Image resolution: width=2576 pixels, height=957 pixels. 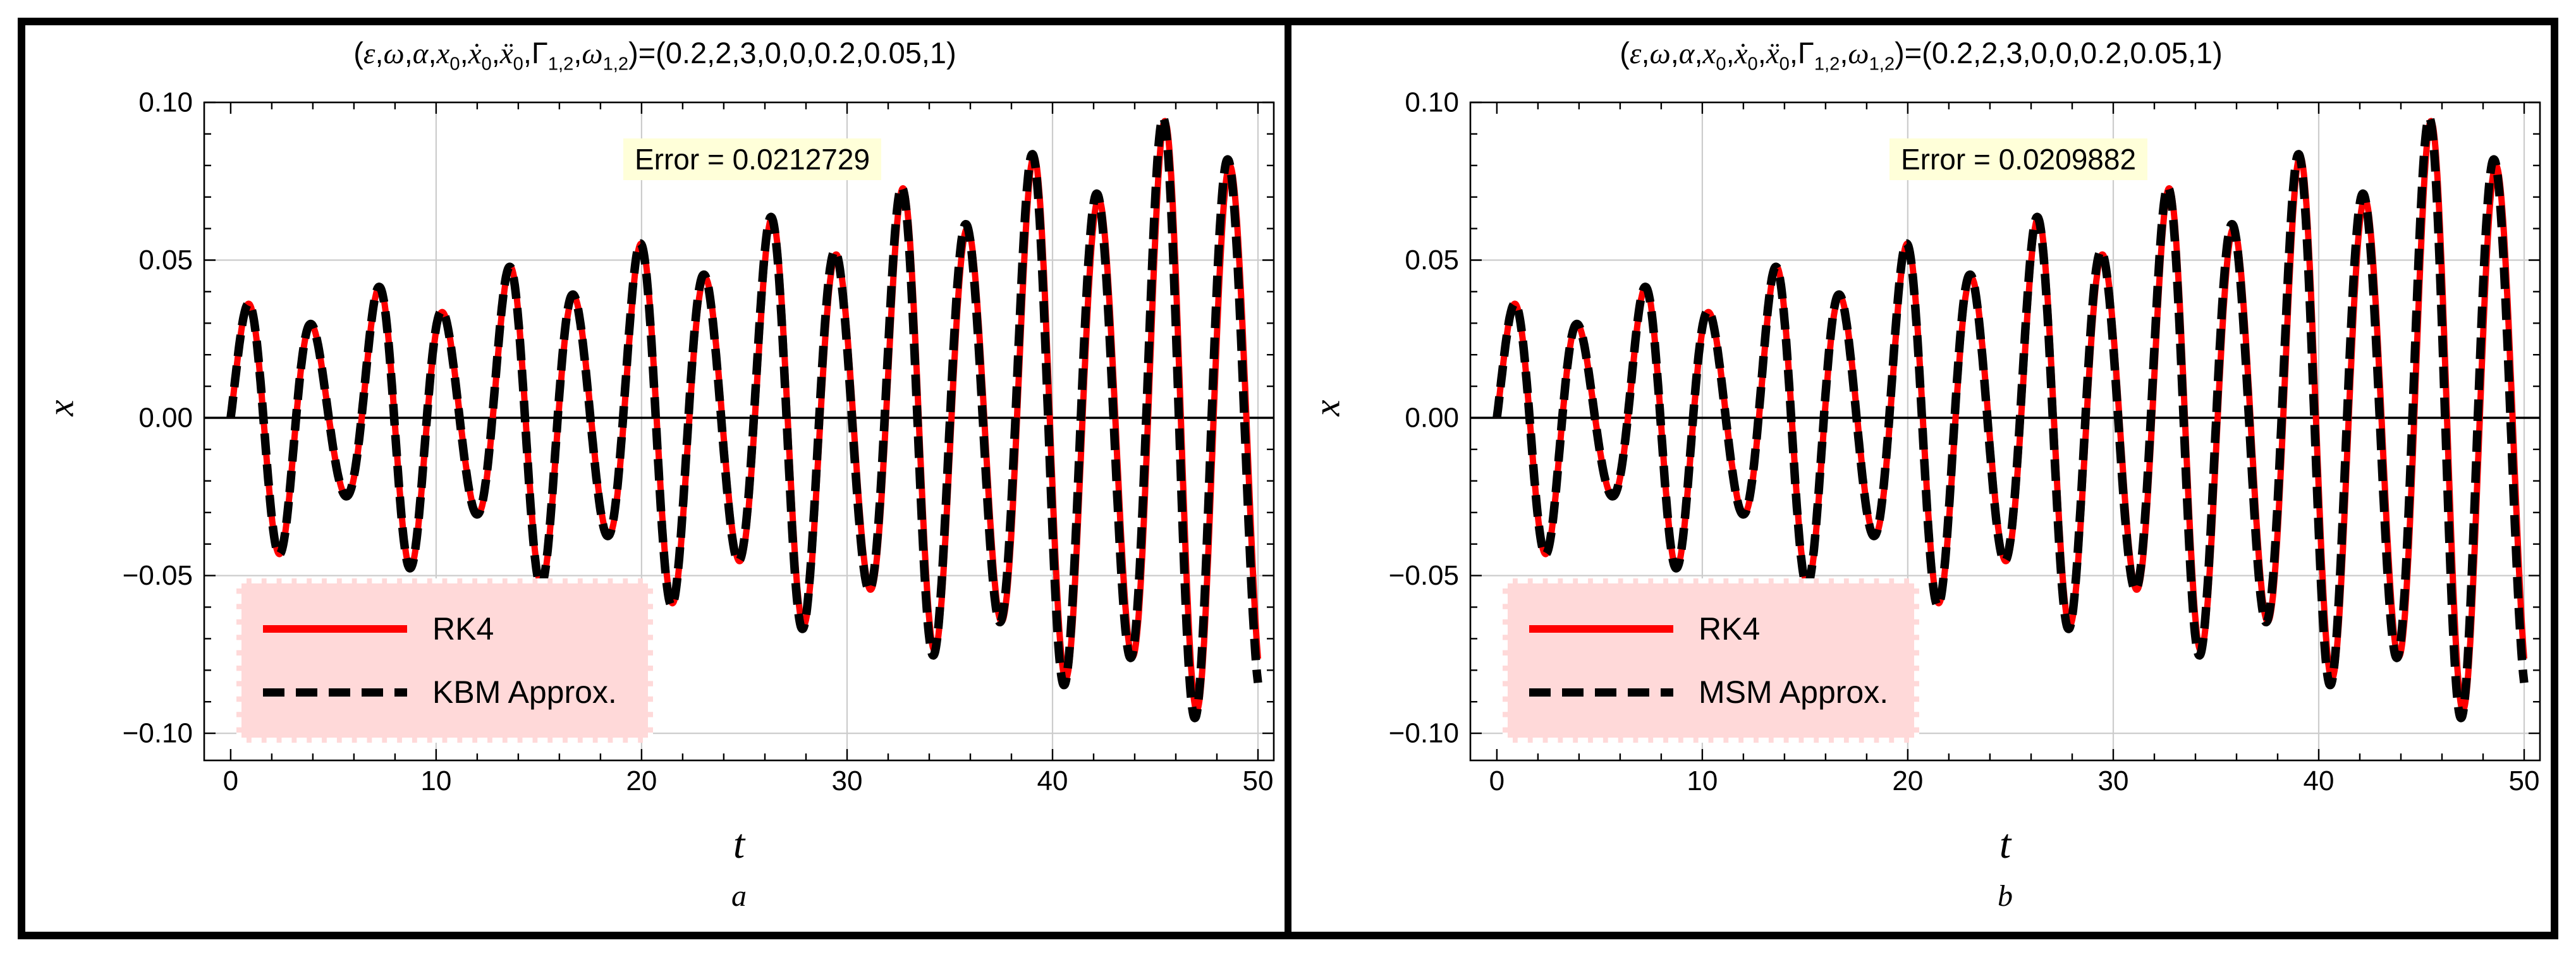 I want to click on legend-row-approx: KBM Approx., so click(x=455, y=692).